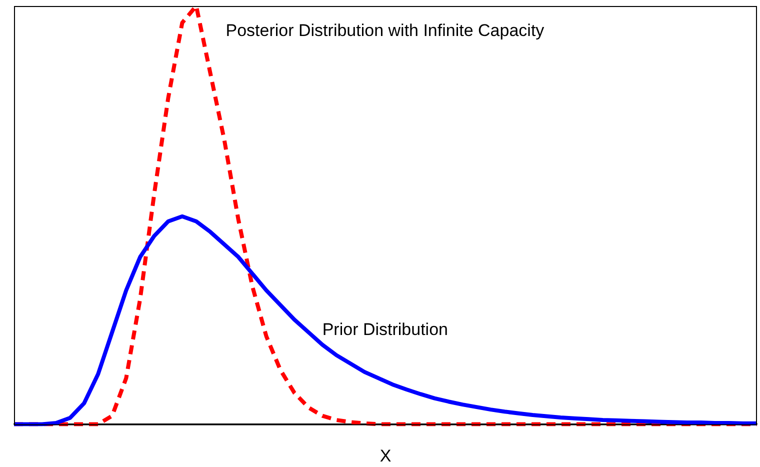  Describe the element at coordinates (385, 30) in the screenshot. I see `series-label: Posterior Distribution with Infinite Capacity` at that location.